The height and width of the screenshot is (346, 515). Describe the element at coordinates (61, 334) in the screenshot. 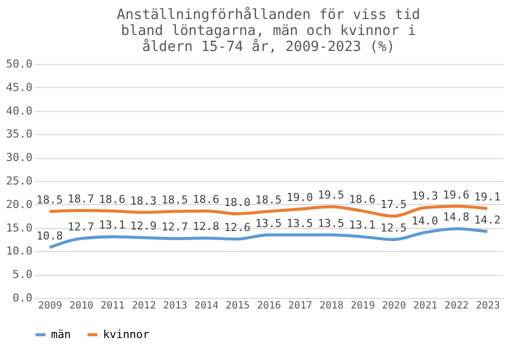

I see `legend-label: män` at that location.